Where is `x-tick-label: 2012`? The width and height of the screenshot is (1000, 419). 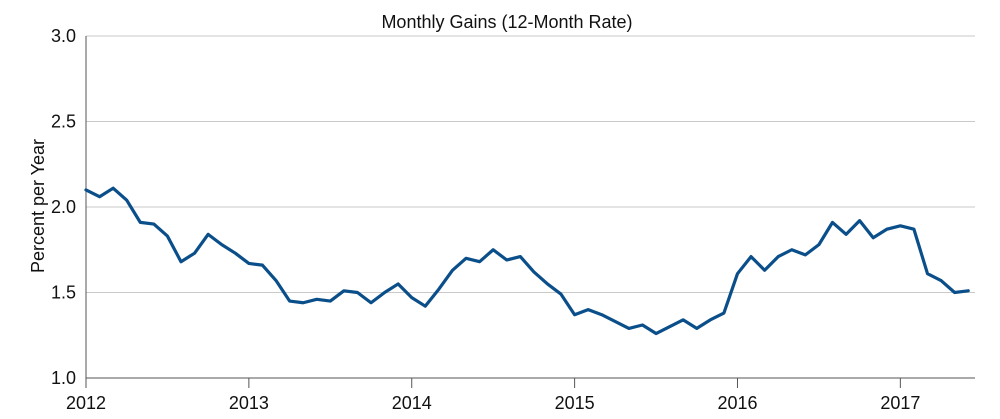 x-tick-label: 2012 is located at coordinates (86, 403).